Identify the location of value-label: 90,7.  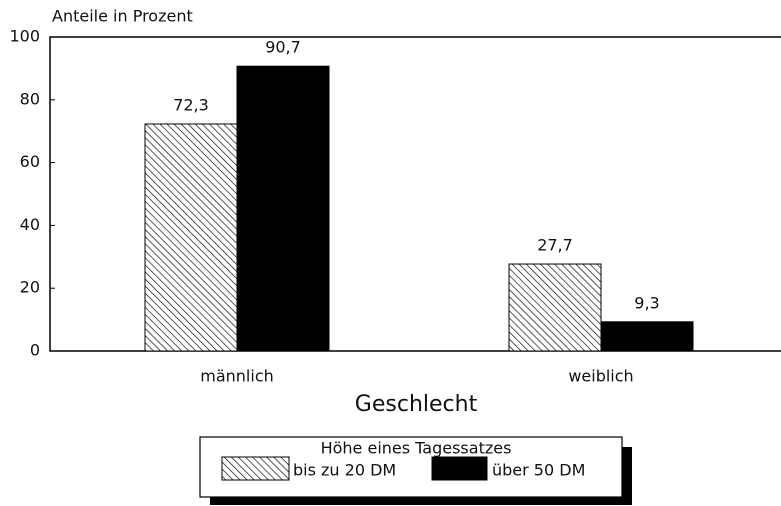
(283, 47).